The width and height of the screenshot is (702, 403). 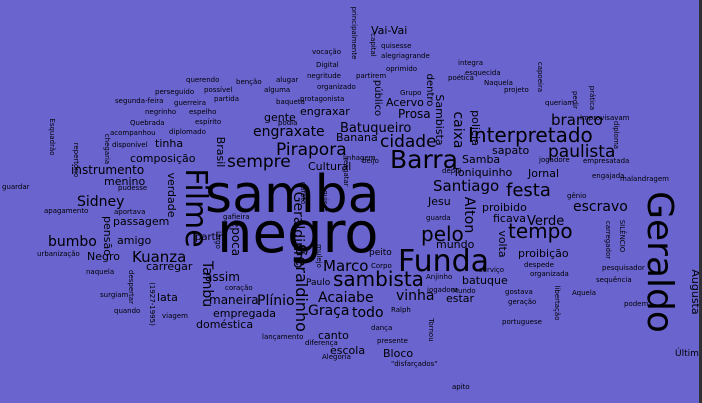 I want to click on word-51: Bloco, so click(x=398, y=353).